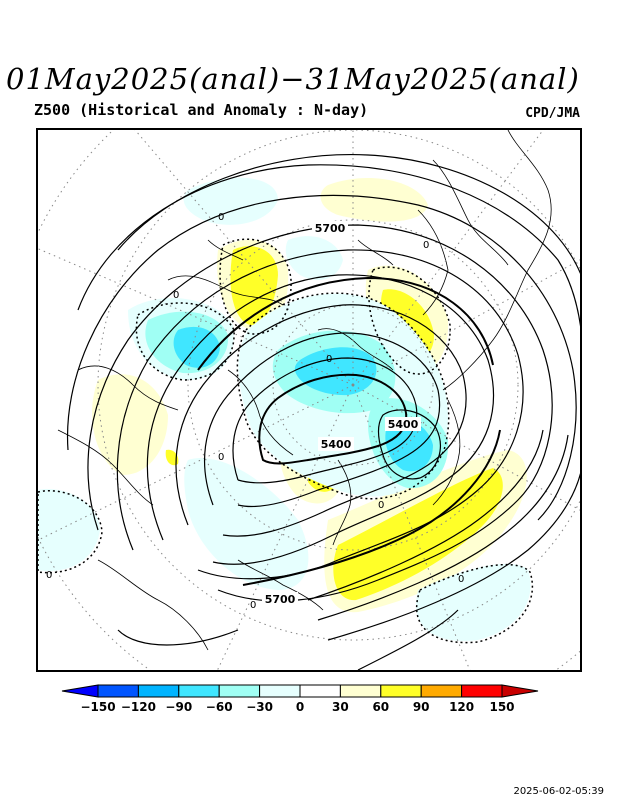 The image size is (618, 800). Describe the element at coordinates (80, 691) in the screenshot. I see `colorbar-arrow-low` at that location.